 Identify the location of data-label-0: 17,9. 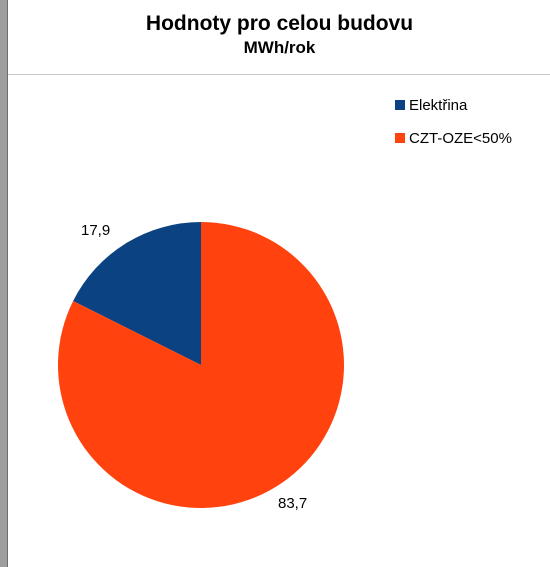
(95, 230).